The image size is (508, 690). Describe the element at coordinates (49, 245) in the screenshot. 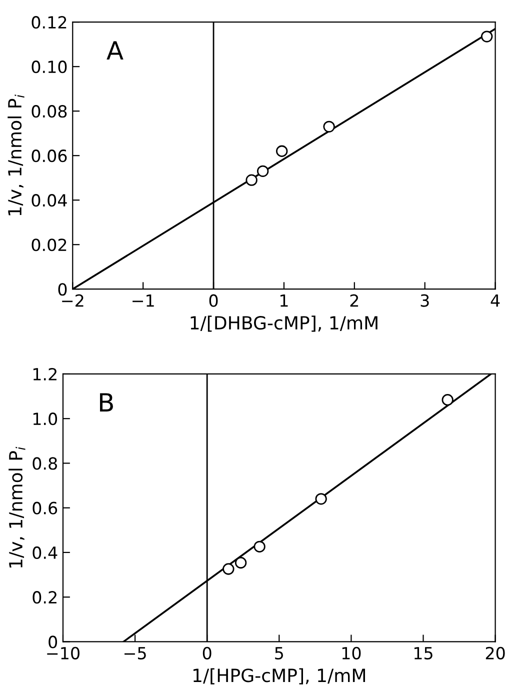

I see `y-tick-label: 0.02` at that location.